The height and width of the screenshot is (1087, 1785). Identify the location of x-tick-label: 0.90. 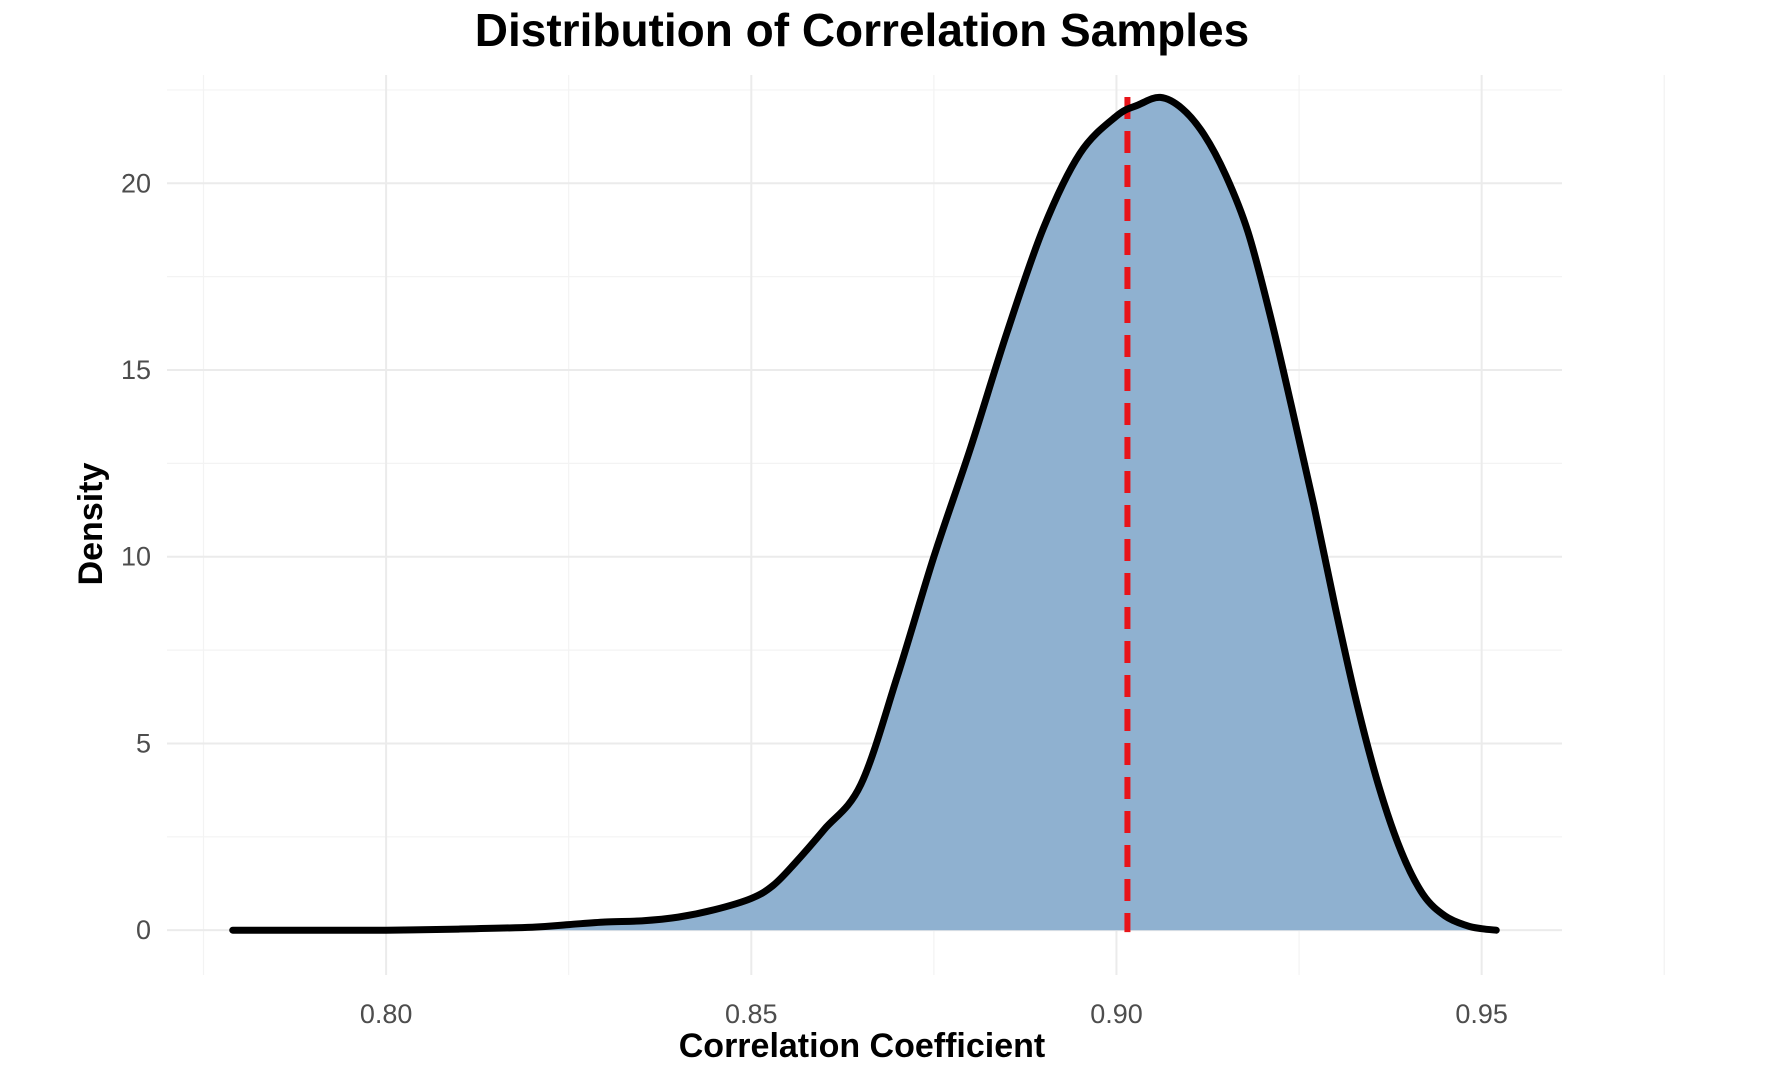
(1116, 1014).